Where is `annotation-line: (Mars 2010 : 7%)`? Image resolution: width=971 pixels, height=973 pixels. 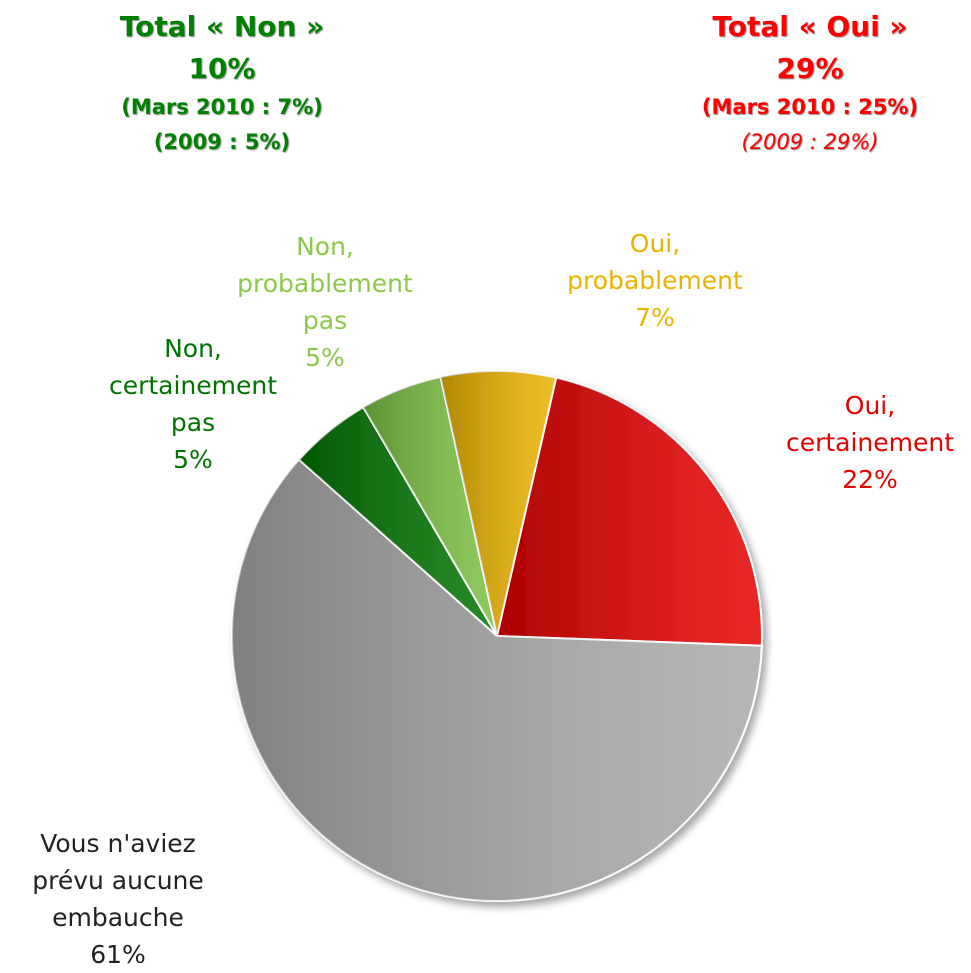 annotation-line: (Mars 2010 : 7%) is located at coordinates (222, 107).